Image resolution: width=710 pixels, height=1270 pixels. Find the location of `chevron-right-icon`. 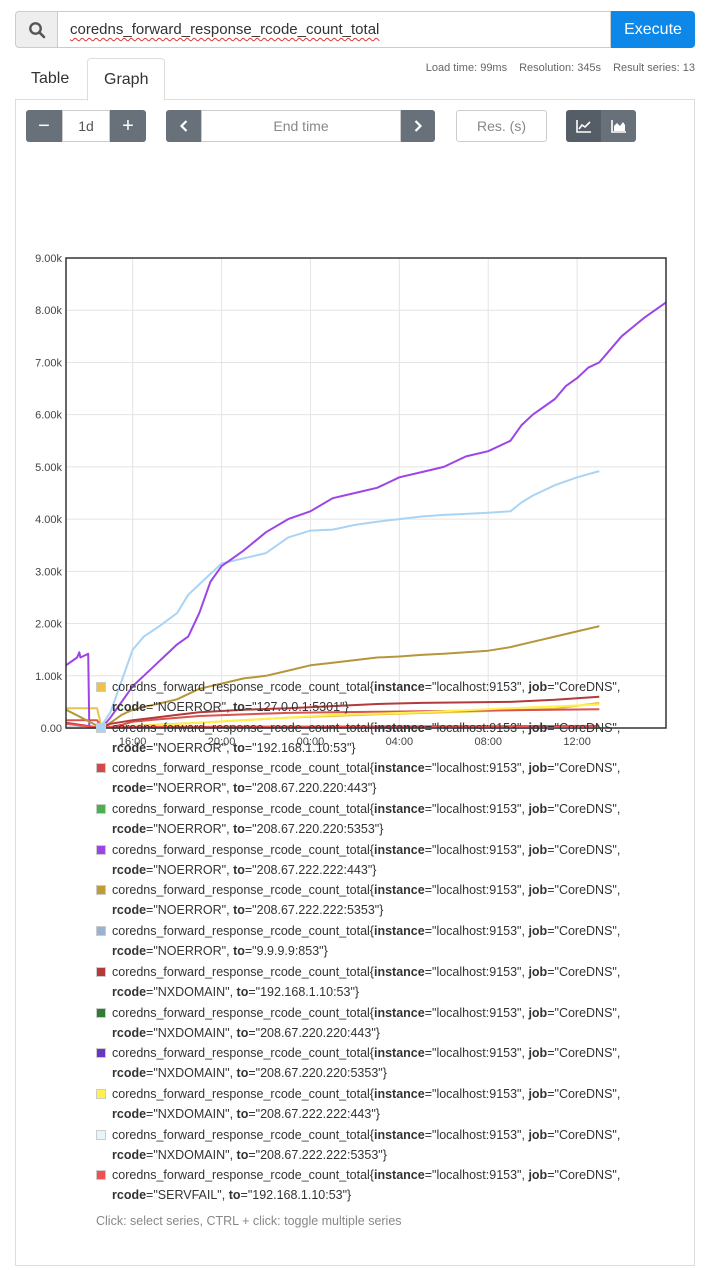

chevron-right-icon is located at coordinates (418, 126).